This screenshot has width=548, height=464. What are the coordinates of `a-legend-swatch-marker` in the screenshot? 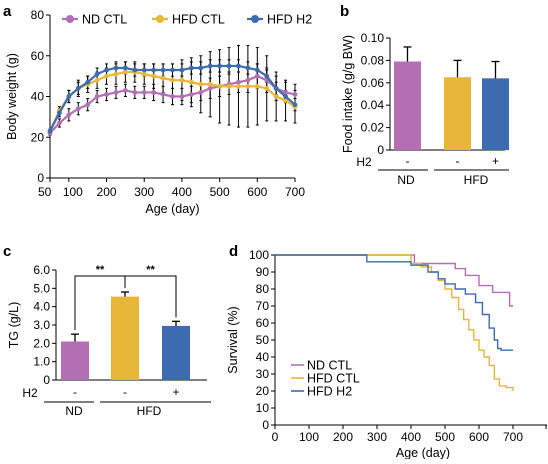 It's located at (160, 19).